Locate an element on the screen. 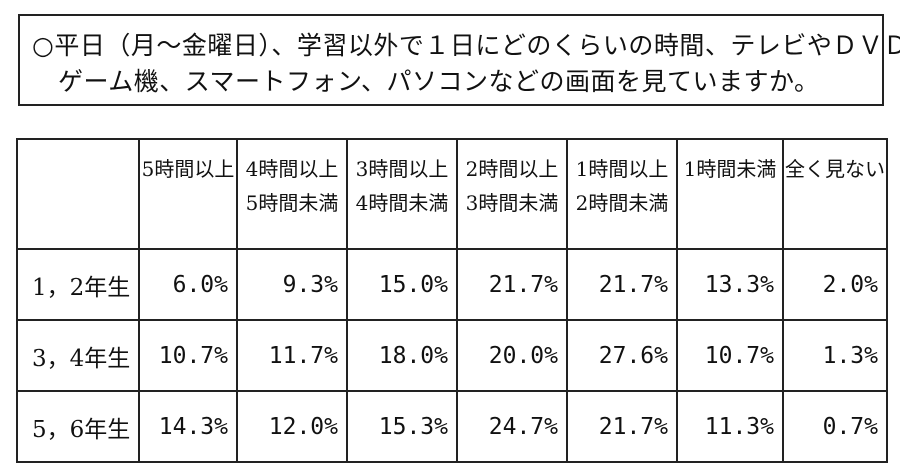 This screenshot has width=900, height=464. question-line-2: ゲーム機、スマートフォン、パソコンなどの画面を見ていますか。 is located at coordinates (439, 81).